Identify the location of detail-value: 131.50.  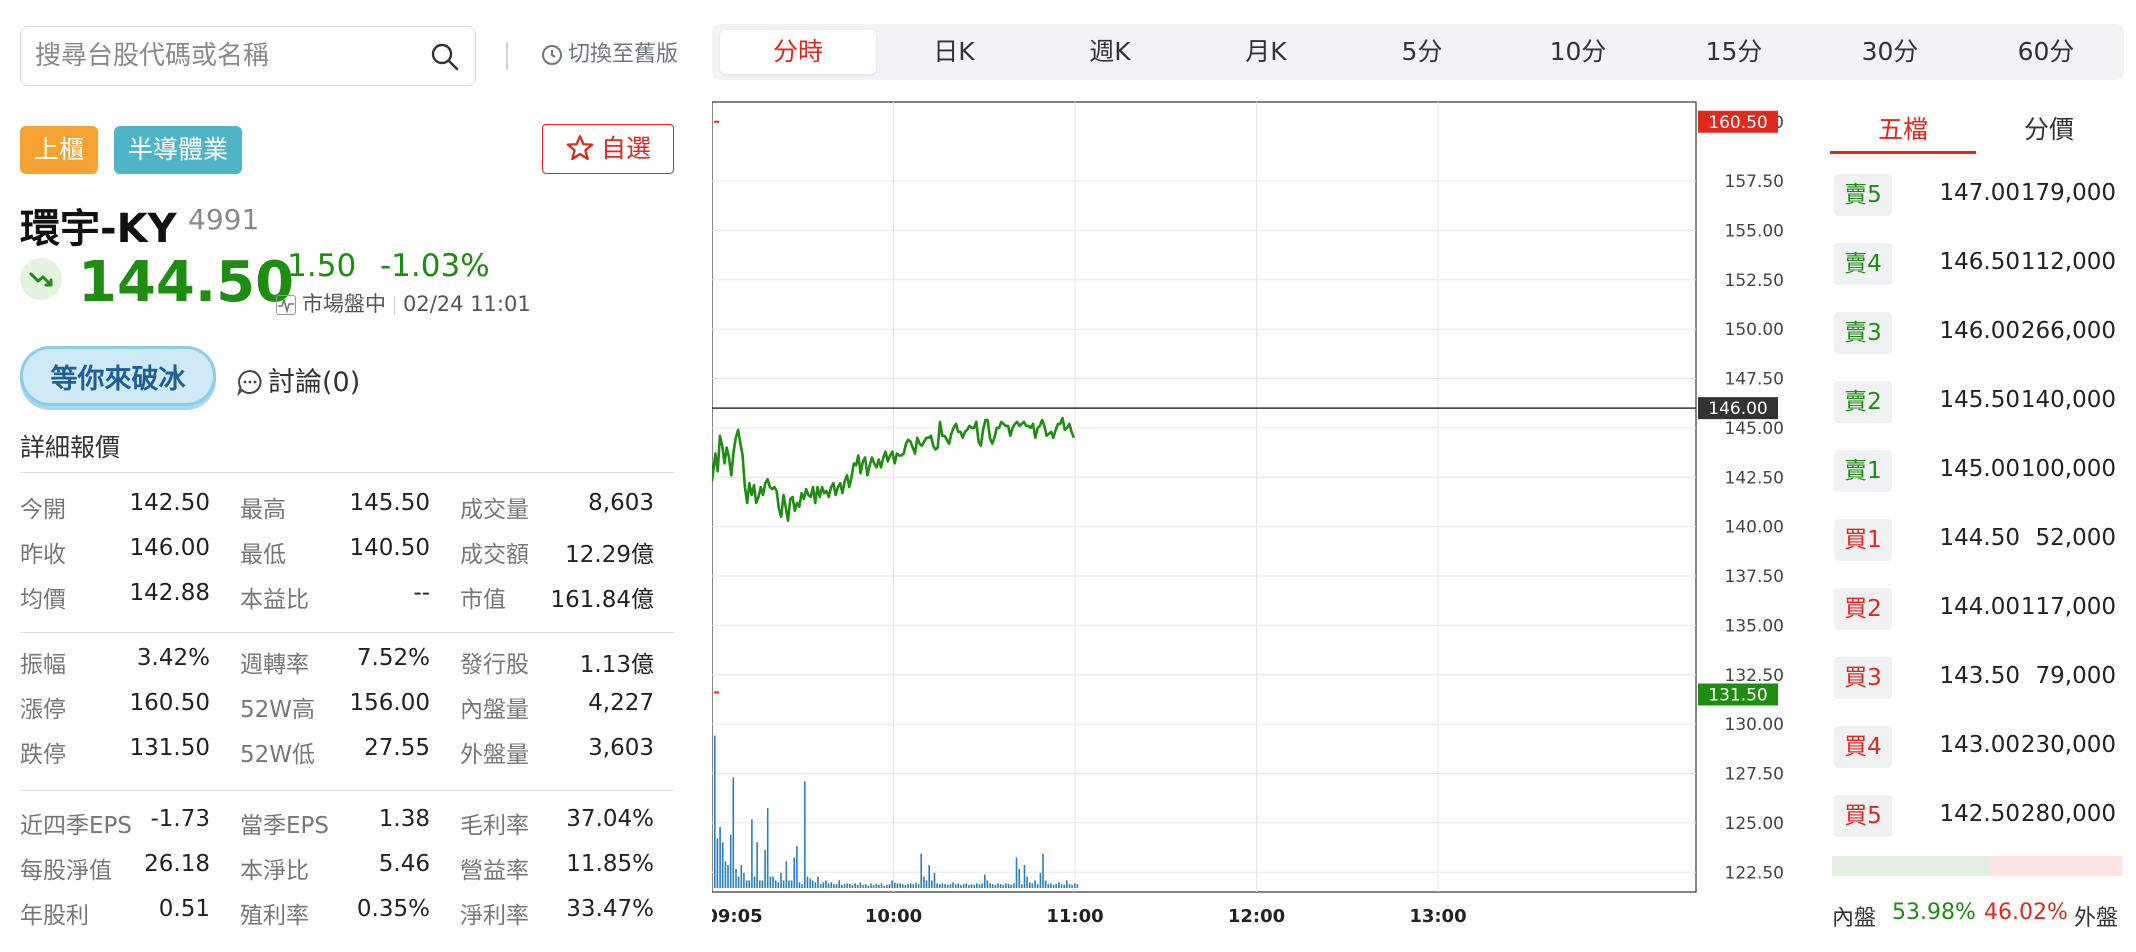
(169, 748).